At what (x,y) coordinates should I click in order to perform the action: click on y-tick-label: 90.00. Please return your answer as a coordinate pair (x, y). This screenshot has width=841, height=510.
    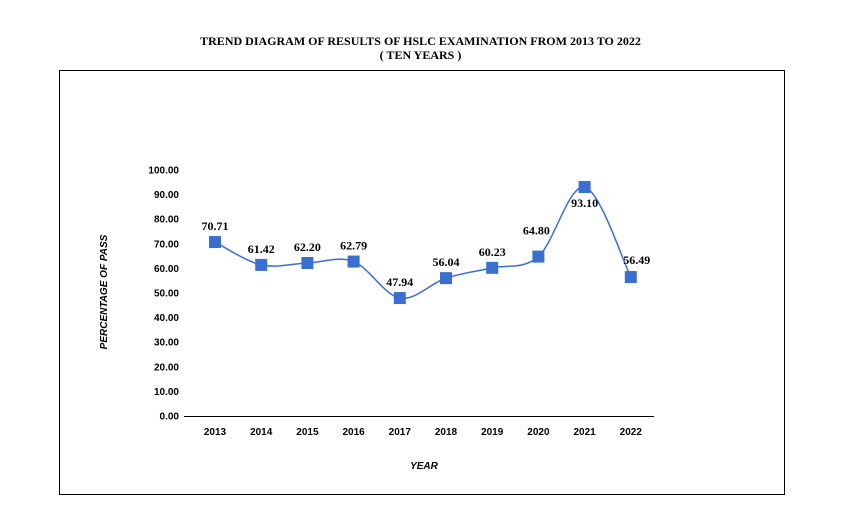
    Looking at the image, I should click on (166, 195).